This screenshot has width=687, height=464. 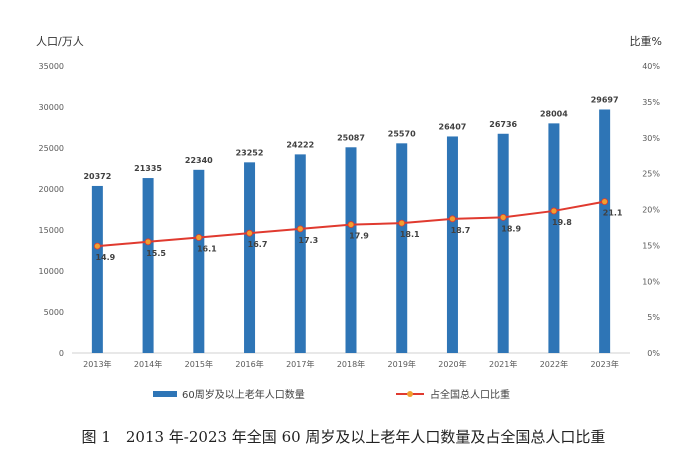 What do you see at coordinates (453, 126) in the screenshot?
I see `bar-value-label: 26407` at bounding box center [453, 126].